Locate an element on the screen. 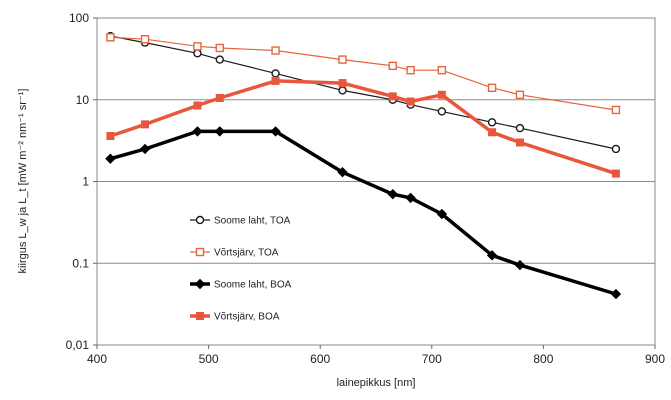 Image resolution: width=671 pixels, height=400 pixels. x-tick-label: 600 is located at coordinates (320, 359).